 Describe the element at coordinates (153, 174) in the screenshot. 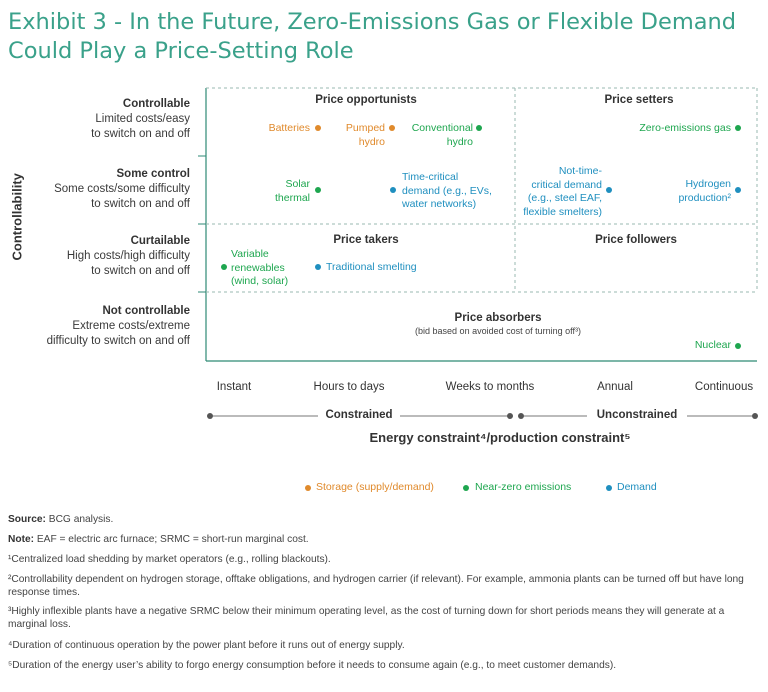

I see `row-heading: Some control` at that location.